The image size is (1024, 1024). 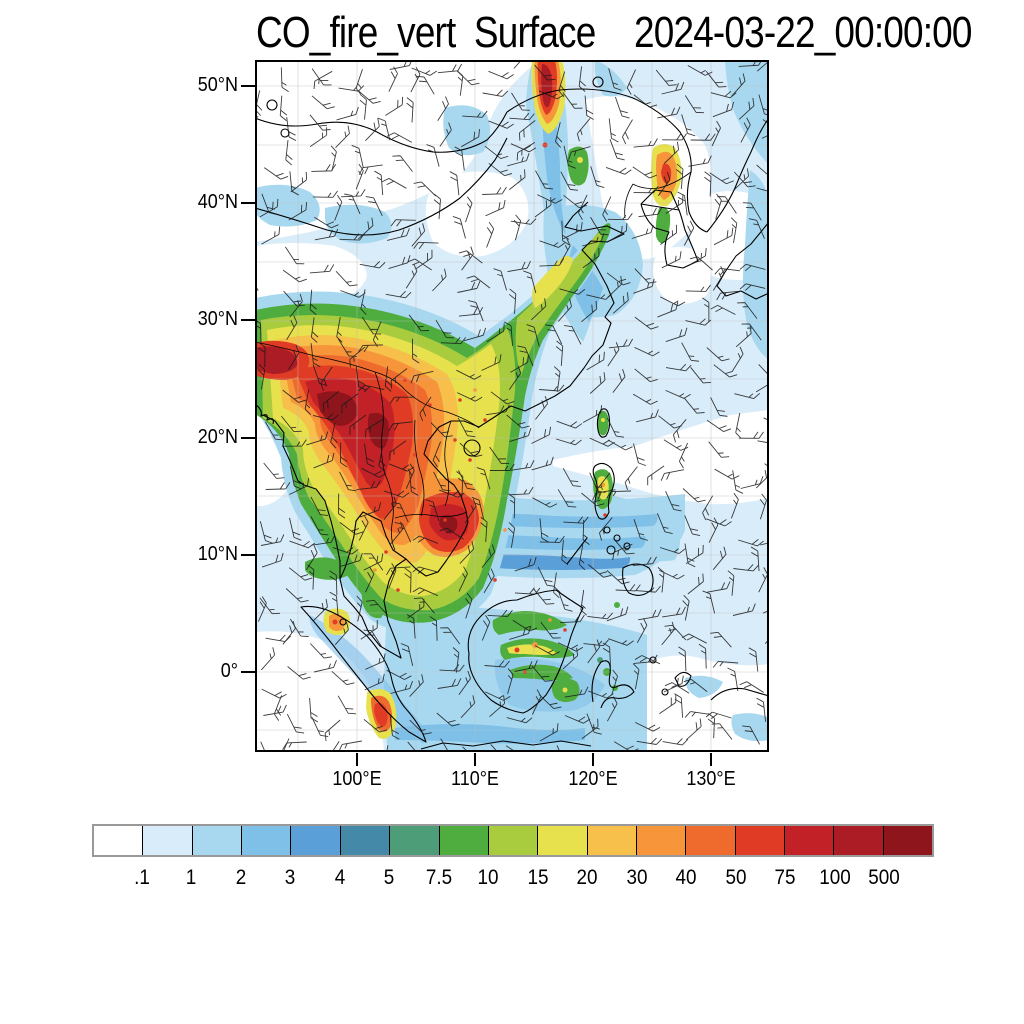 I want to click on colorbar-tick-label: 500, so click(x=884, y=877).